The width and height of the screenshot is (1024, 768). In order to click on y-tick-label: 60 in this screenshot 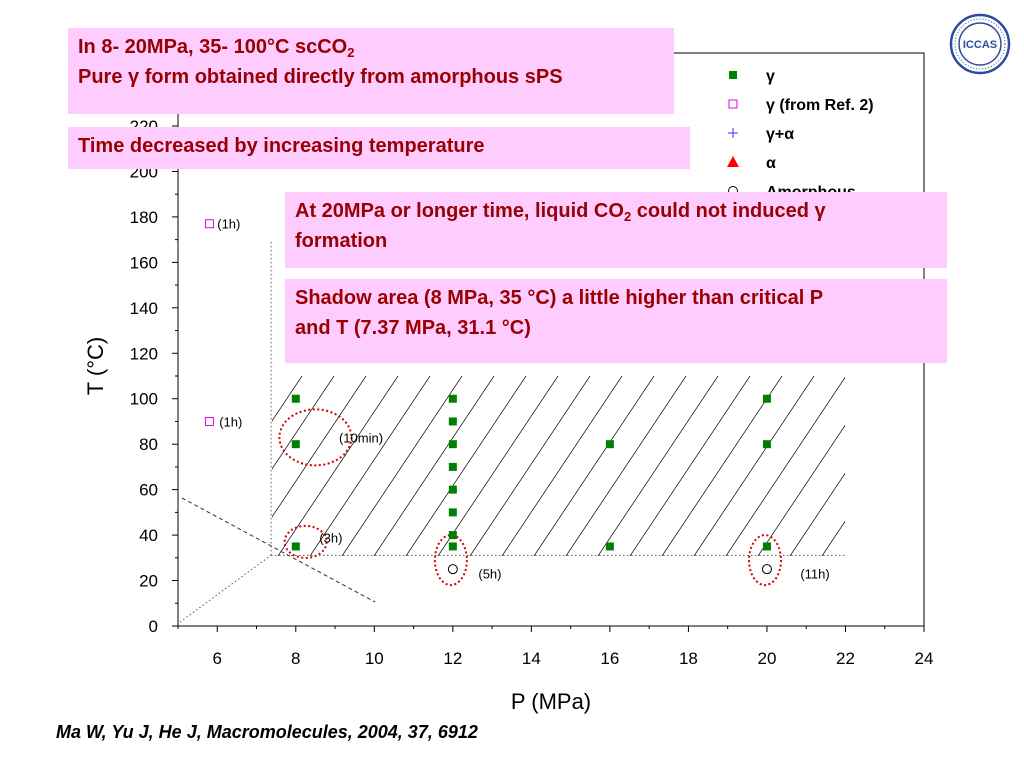, I will do `click(148, 490)`.